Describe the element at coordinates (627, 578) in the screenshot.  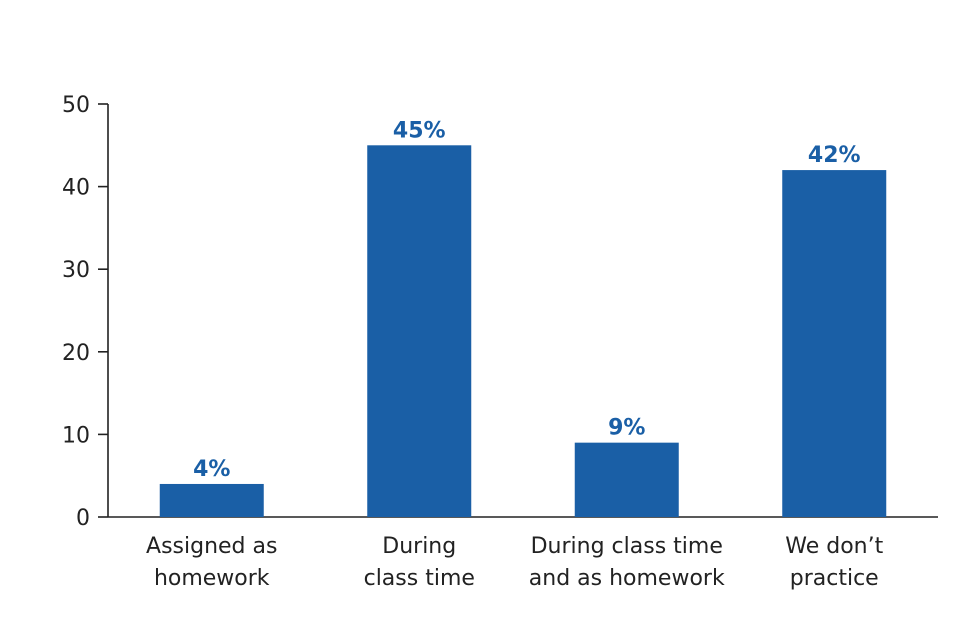
I see `x-tick-label-line: and as homework` at that location.